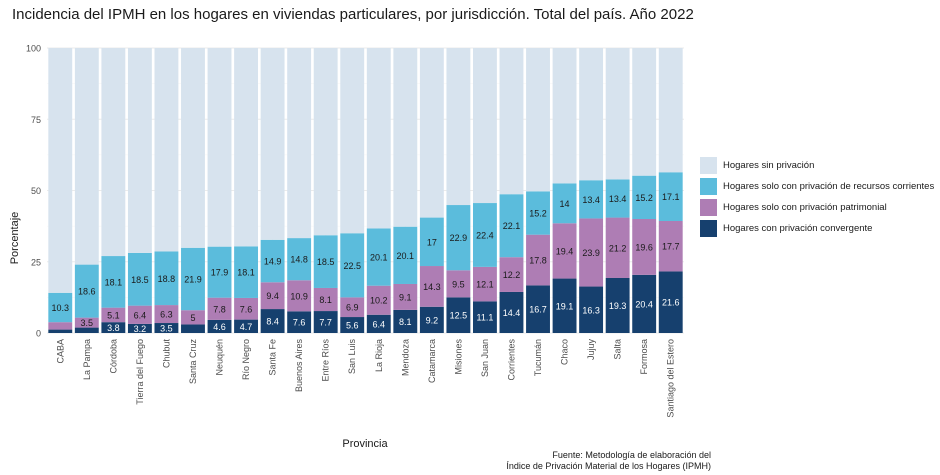 Image resolution: width=940 pixels, height=475 pixels. I want to click on bar-value-label: 23.9, so click(591, 253).